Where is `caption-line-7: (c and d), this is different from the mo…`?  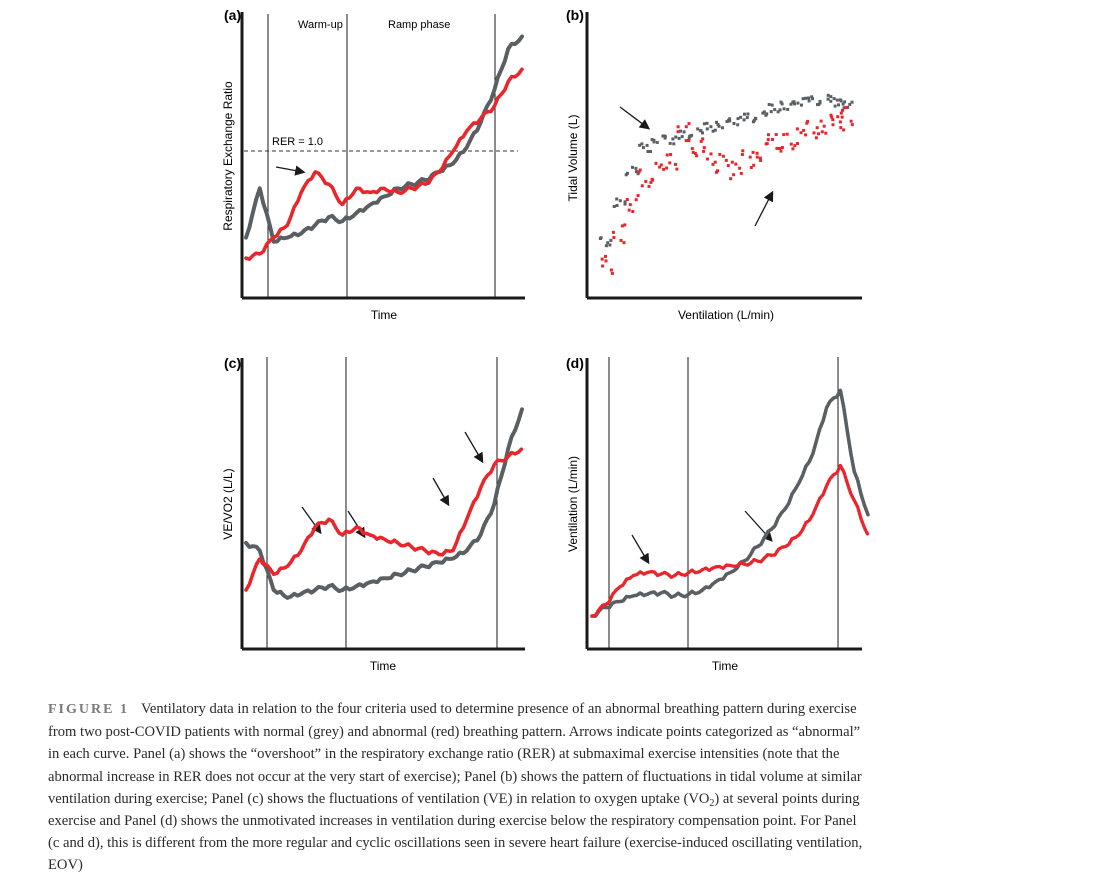 caption-line-7: (c and d), this is different from the mo… is located at coordinates (455, 843).